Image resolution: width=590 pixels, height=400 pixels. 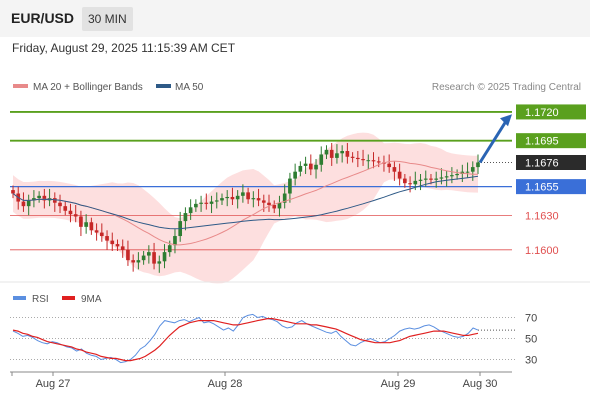 I want to click on timeframe-button: 30 MIN, so click(x=107, y=19).